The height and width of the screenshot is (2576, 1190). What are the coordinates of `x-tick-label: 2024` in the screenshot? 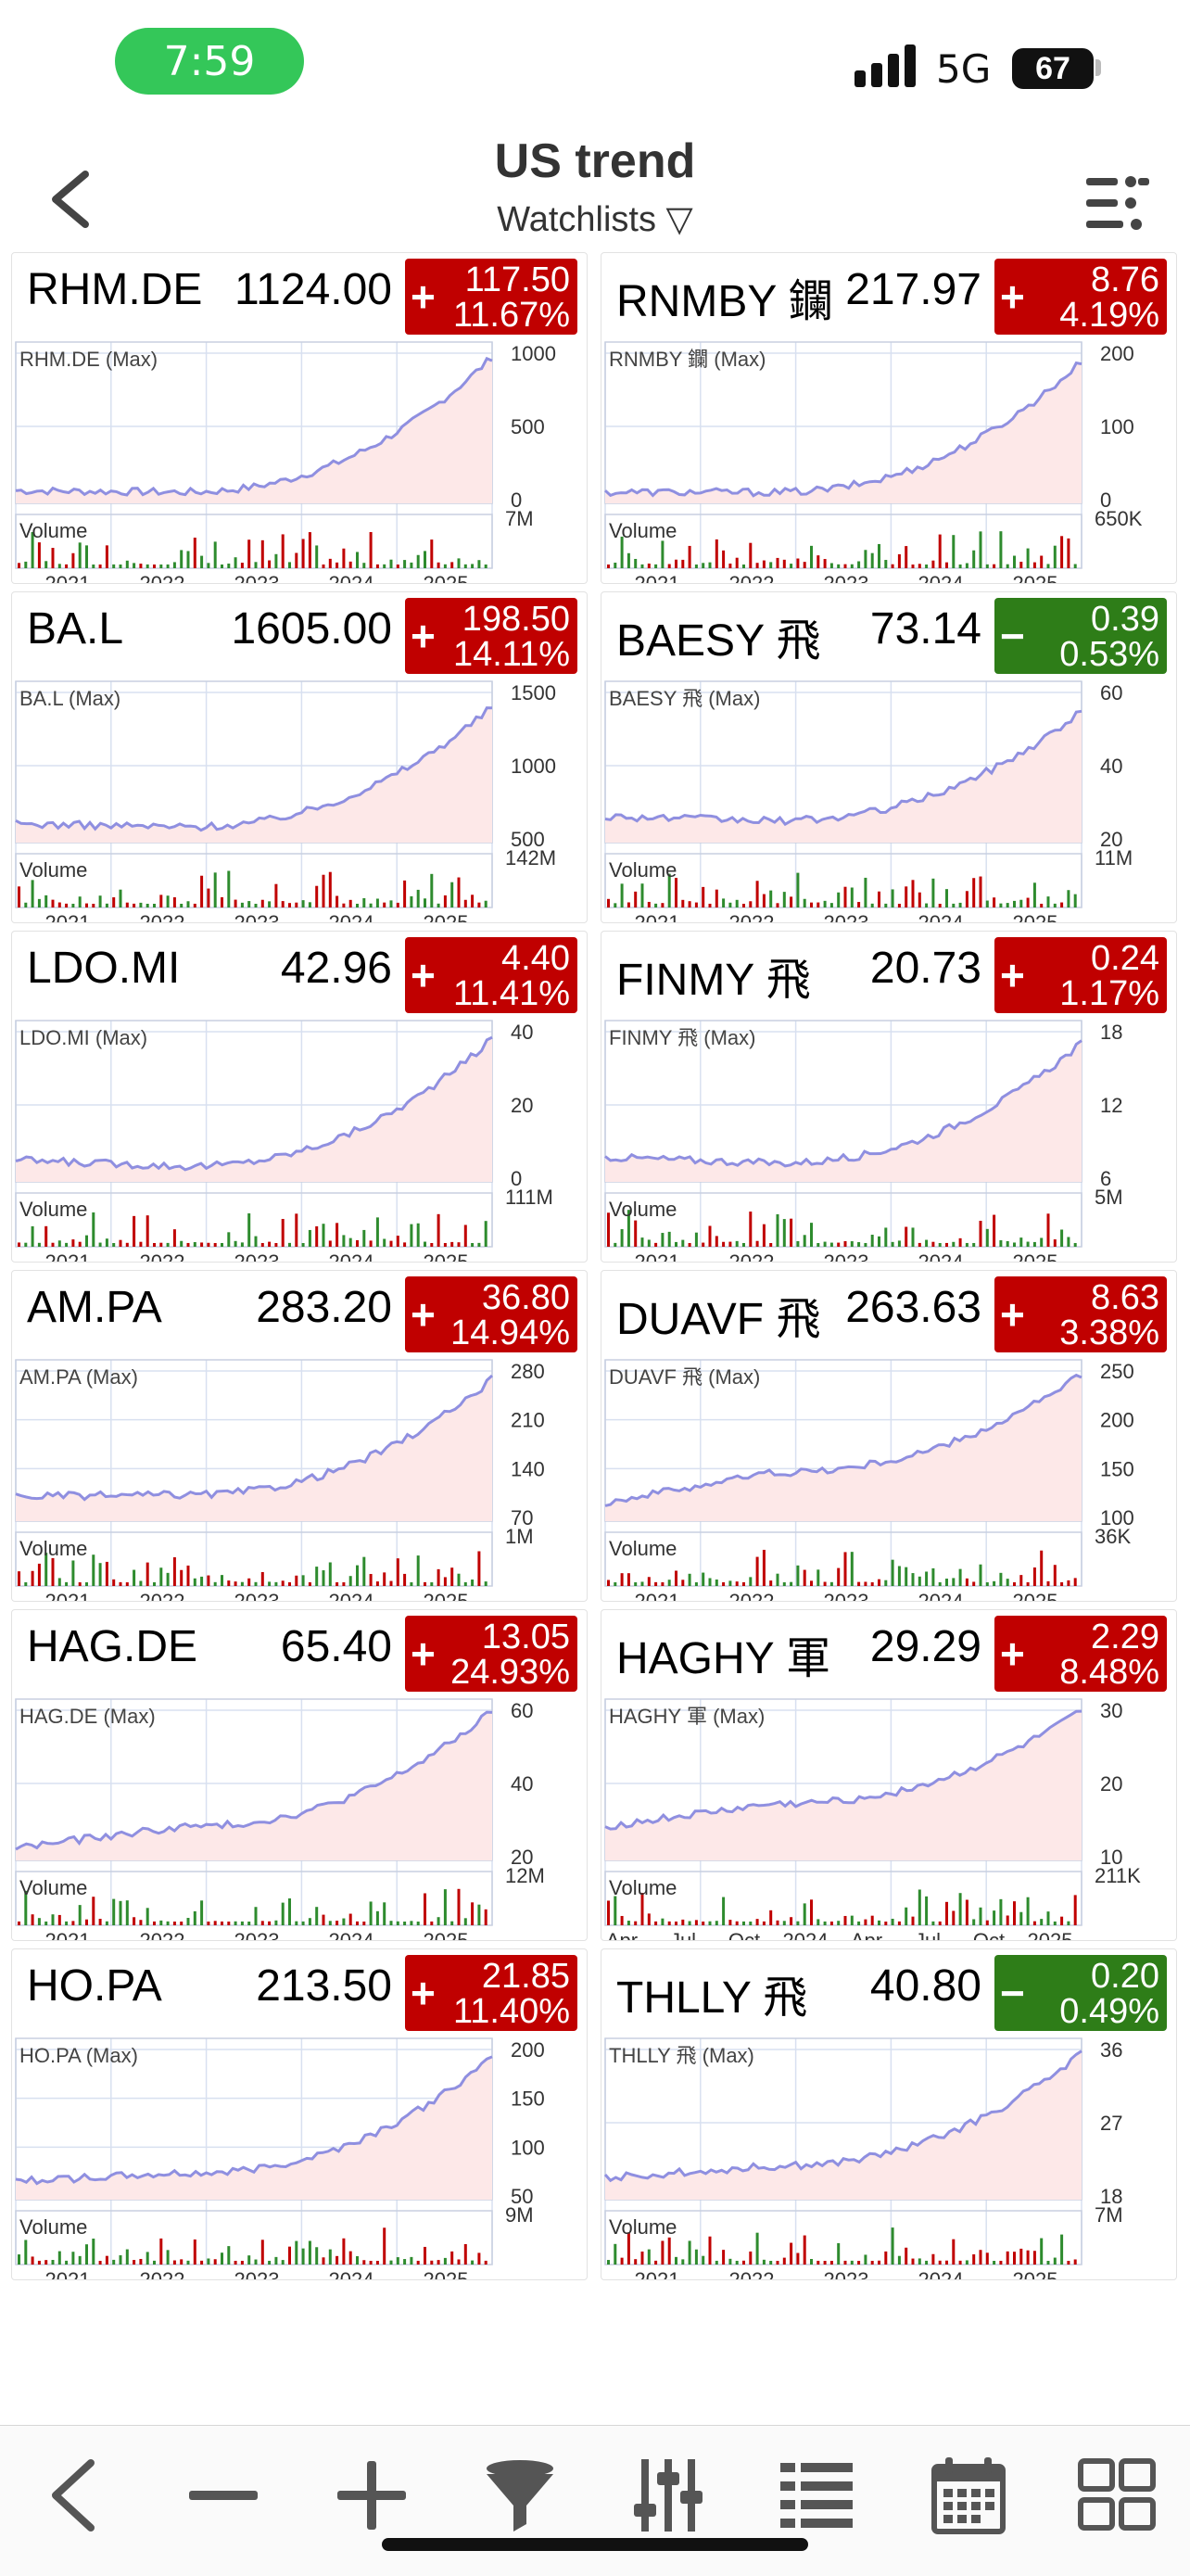 It's located at (351, 1595).